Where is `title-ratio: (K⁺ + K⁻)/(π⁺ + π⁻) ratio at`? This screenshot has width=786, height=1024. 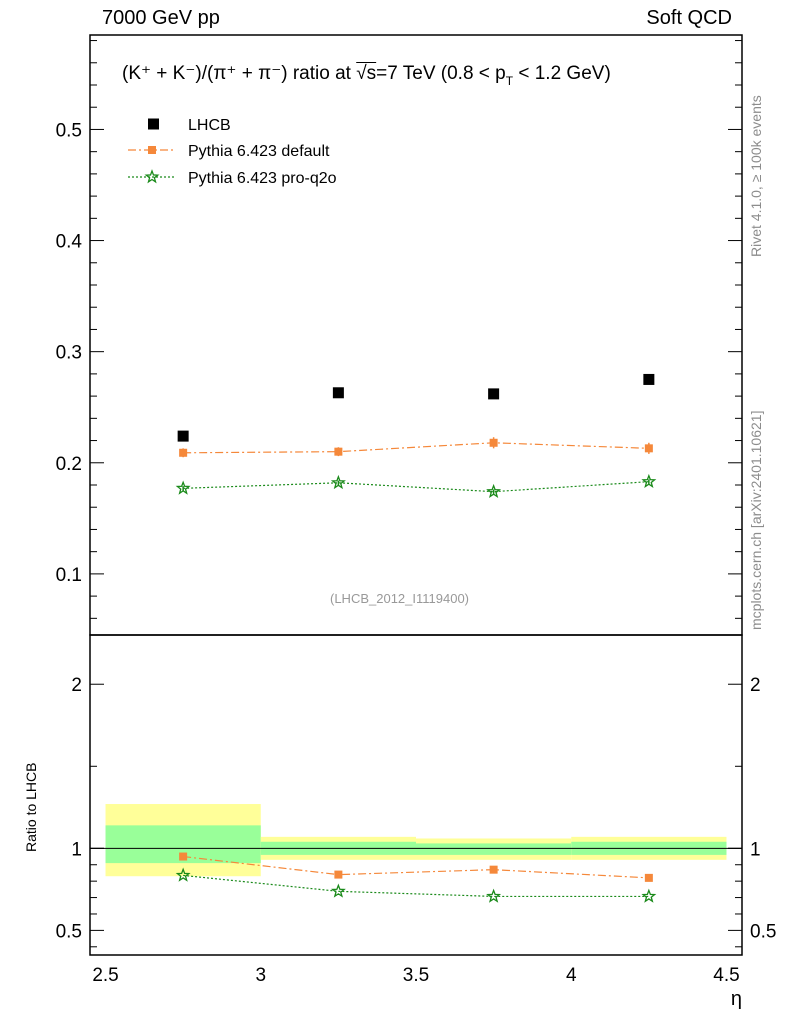
title-ratio: (K⁺ + K⁻)/(π⁺ + π⁻) ratio at is located at coordinates (239, 73).